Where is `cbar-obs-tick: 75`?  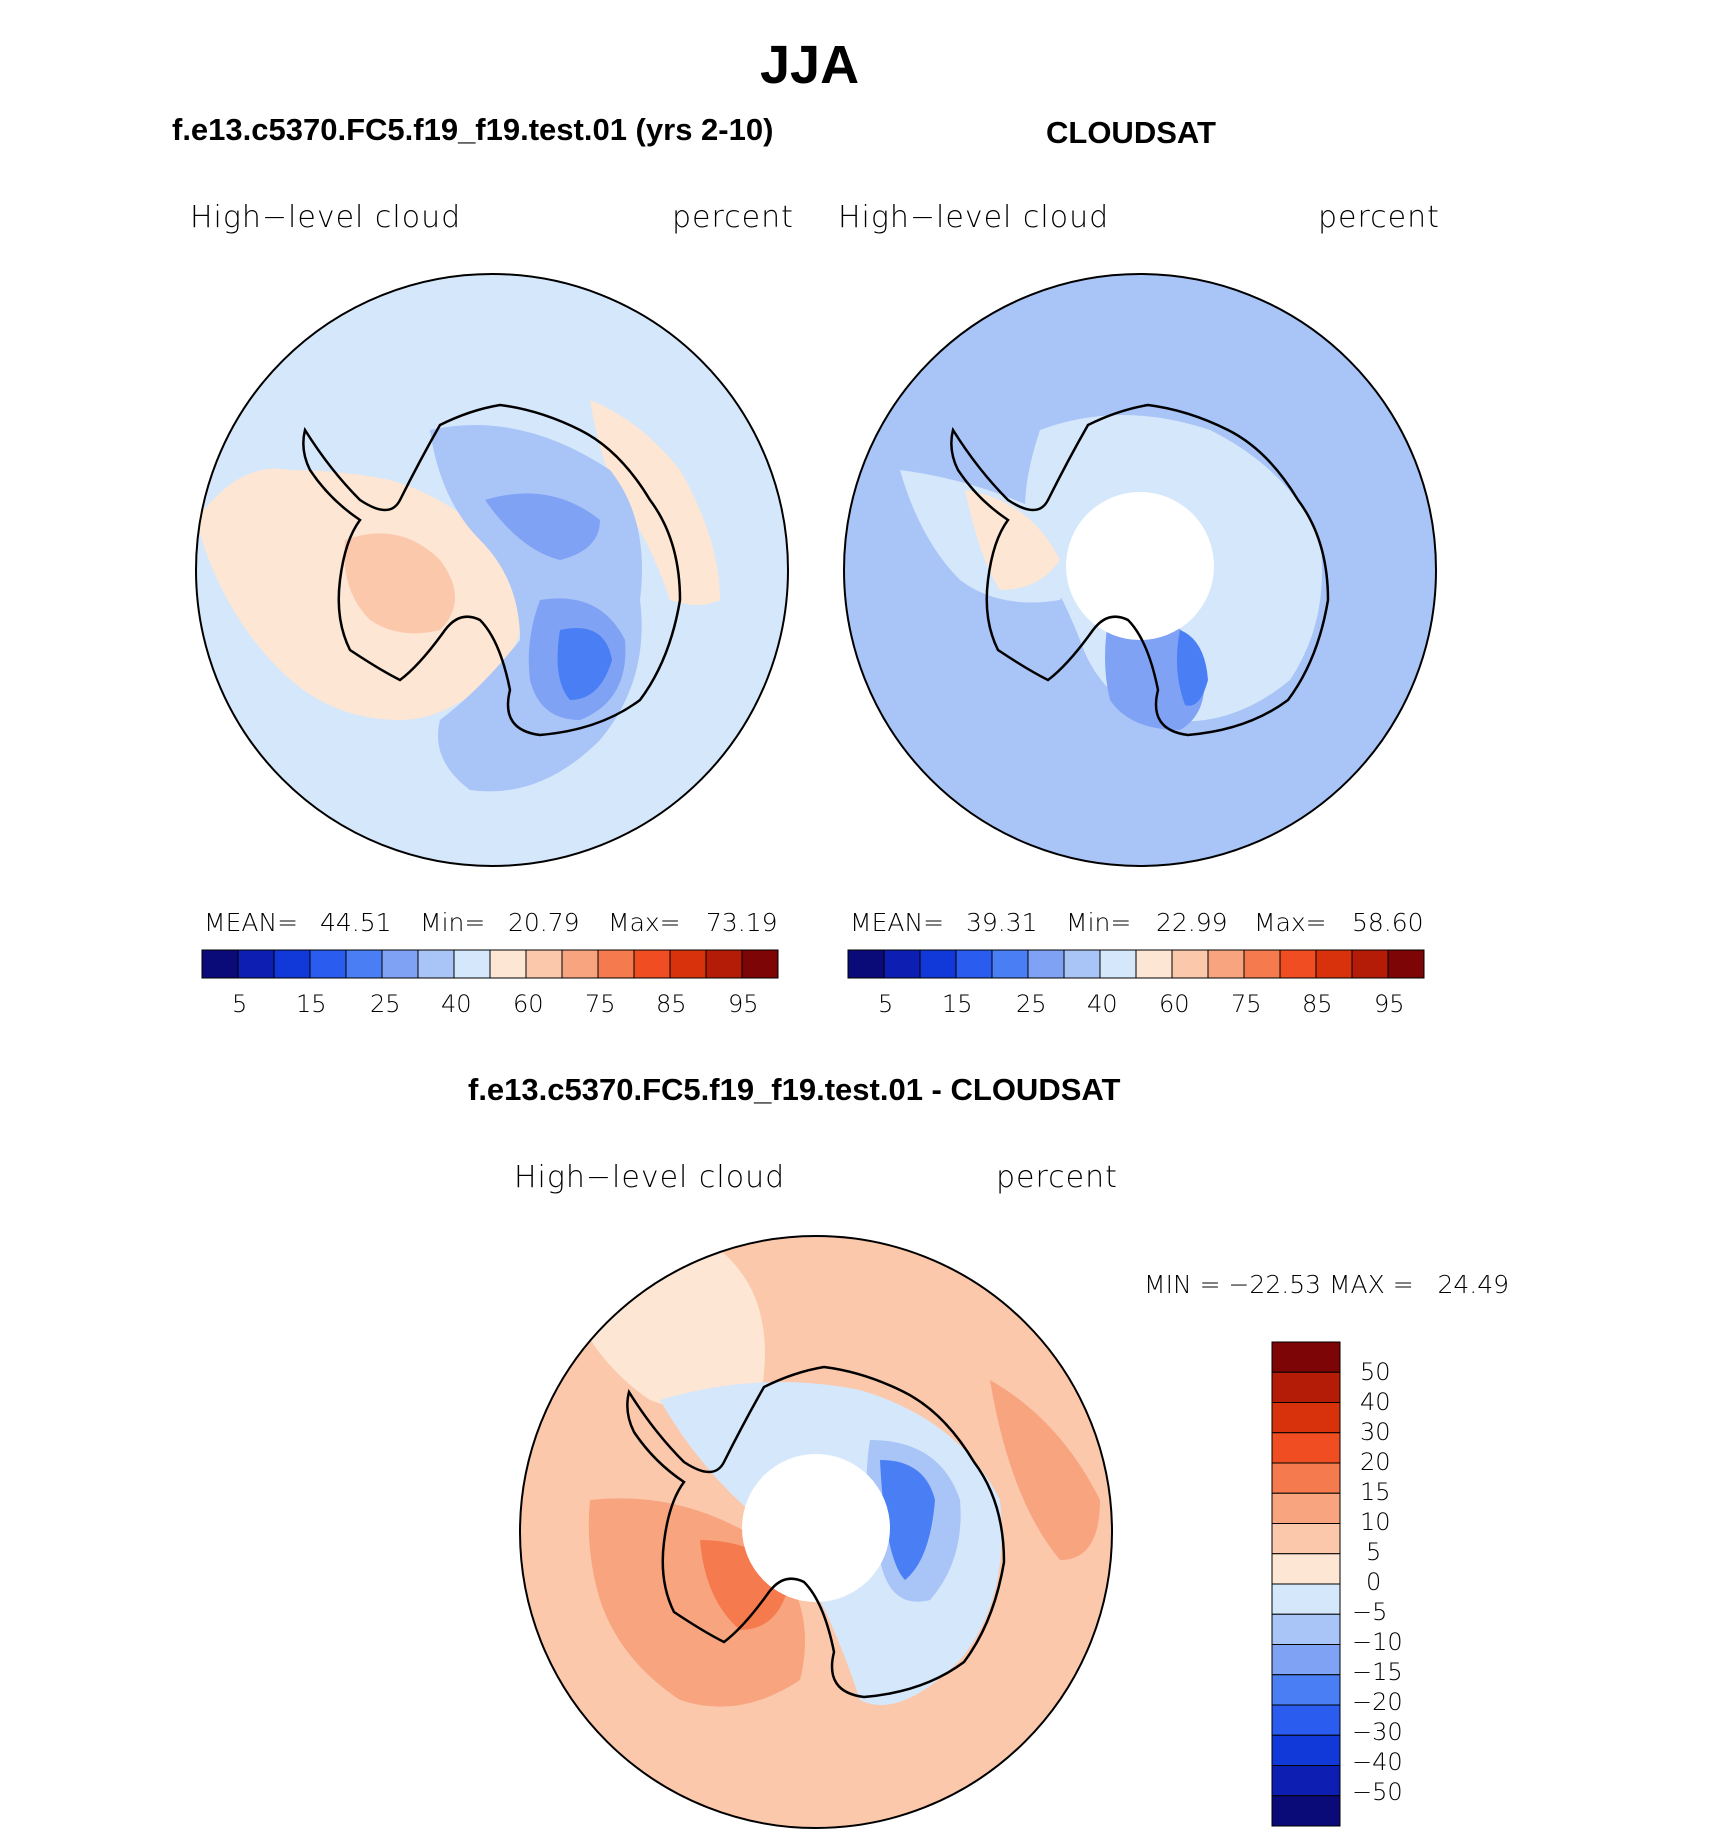
cbar-obs-tick: 75 is located at coordinates (1246, 1004).